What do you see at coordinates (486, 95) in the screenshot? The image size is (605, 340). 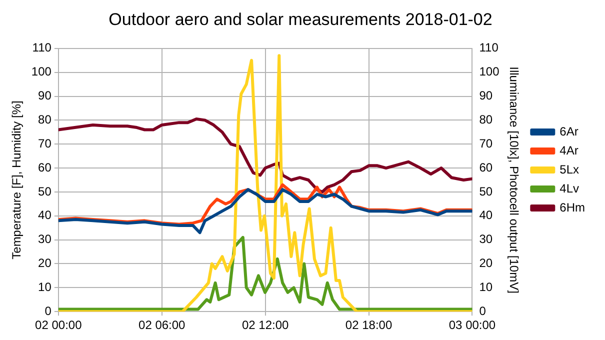 I see `y2-tick-label: 90` at bounding box center [486, 95].